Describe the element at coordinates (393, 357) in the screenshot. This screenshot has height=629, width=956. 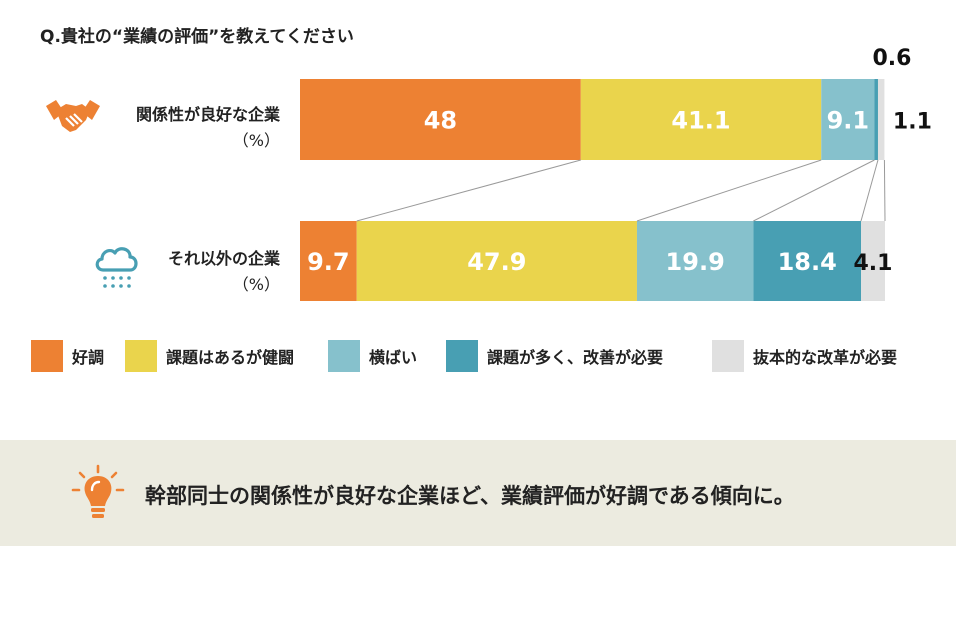
I see `legend-label: 横ばい` at that location.